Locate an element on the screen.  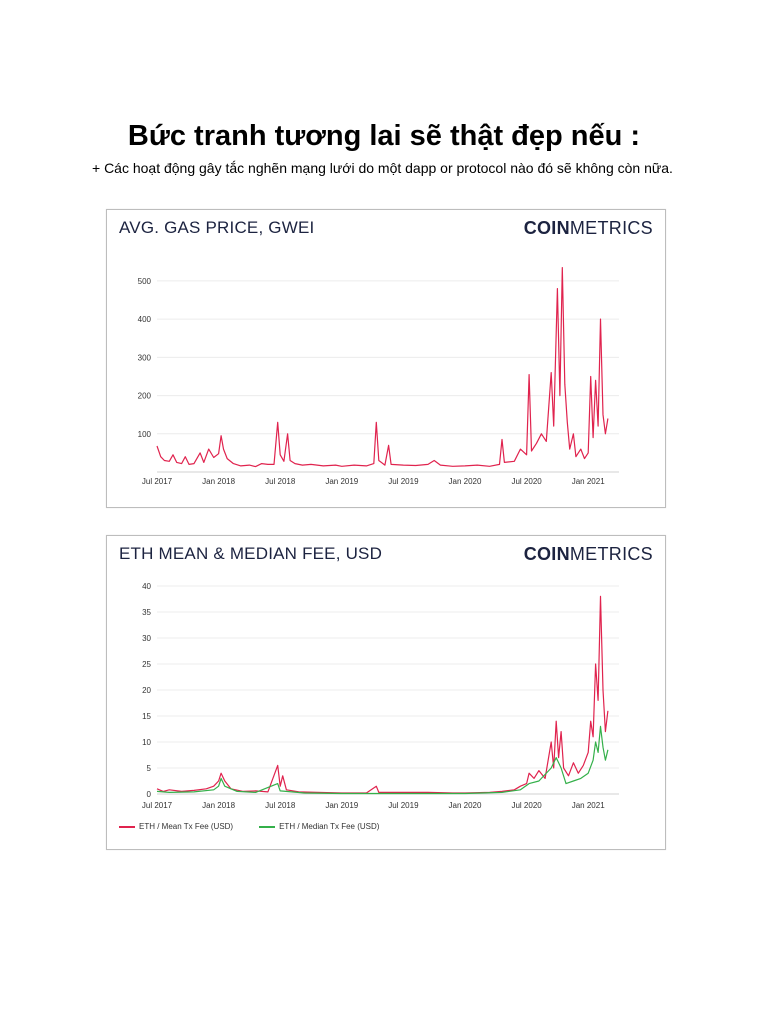
y-tick-label: 0 is located at coordinates (149, 794).